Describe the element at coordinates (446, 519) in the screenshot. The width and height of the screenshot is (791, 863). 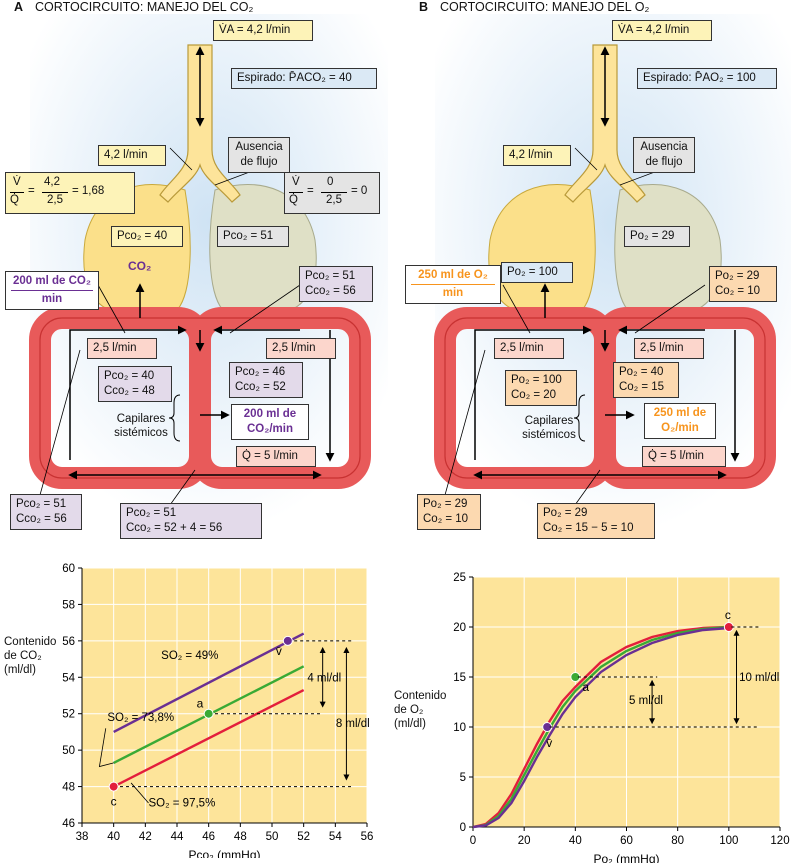
I see `b-venous-left-2: Co₂ = 10` at that location.